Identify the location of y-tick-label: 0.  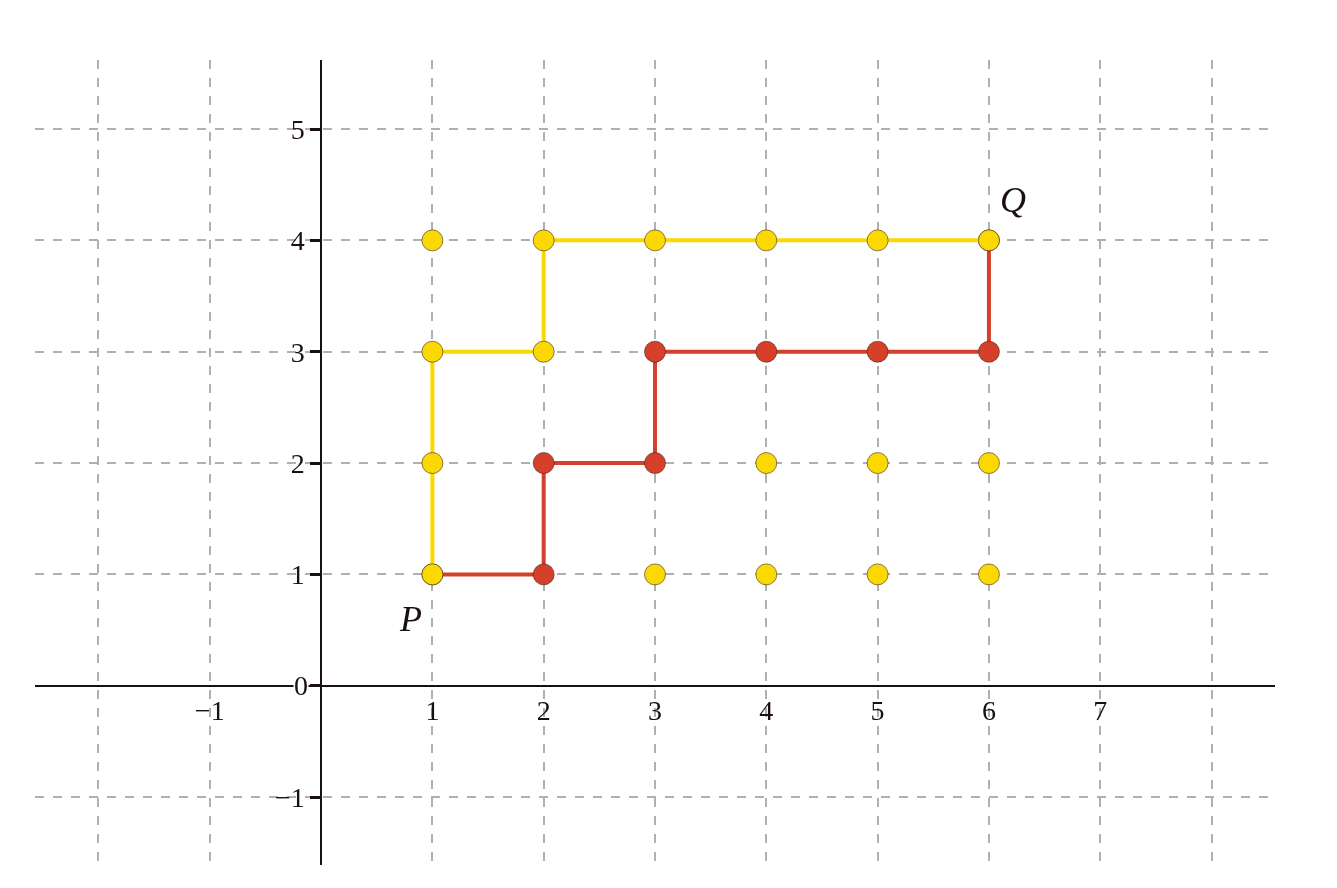
(301, 685).